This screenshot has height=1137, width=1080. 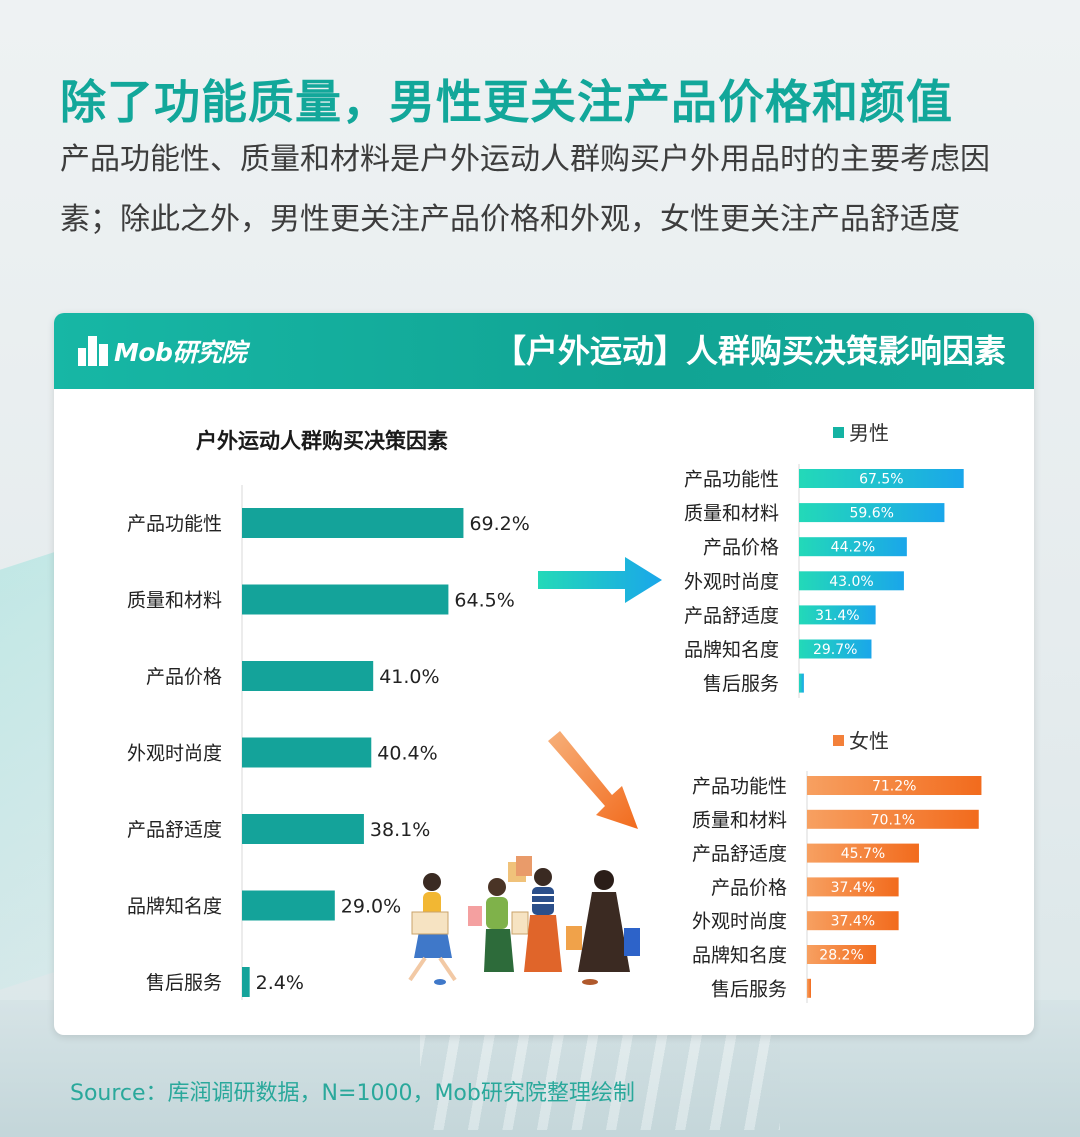 I want to click on left-category-label: 产品功能性, so click(x=174, y=524).